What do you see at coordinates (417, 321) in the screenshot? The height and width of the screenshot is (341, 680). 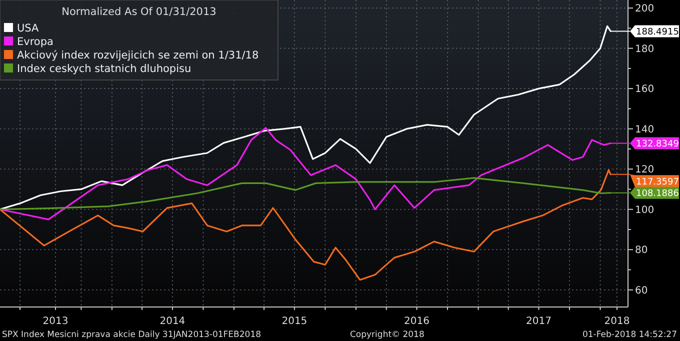 I see `x-tick-label: 2016` at bounding box center [417, 321].